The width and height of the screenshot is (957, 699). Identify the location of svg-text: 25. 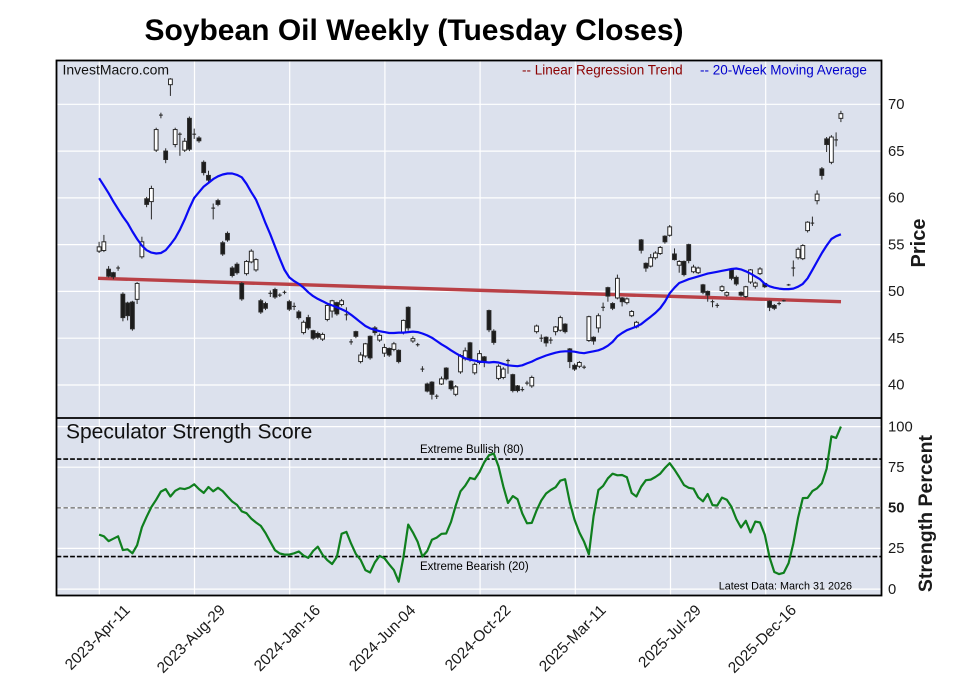
(896, 549).